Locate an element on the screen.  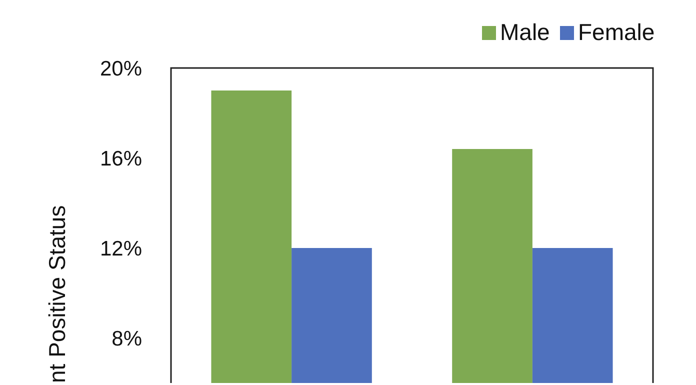
legend-label: Female is located at coordinates (616, 32).